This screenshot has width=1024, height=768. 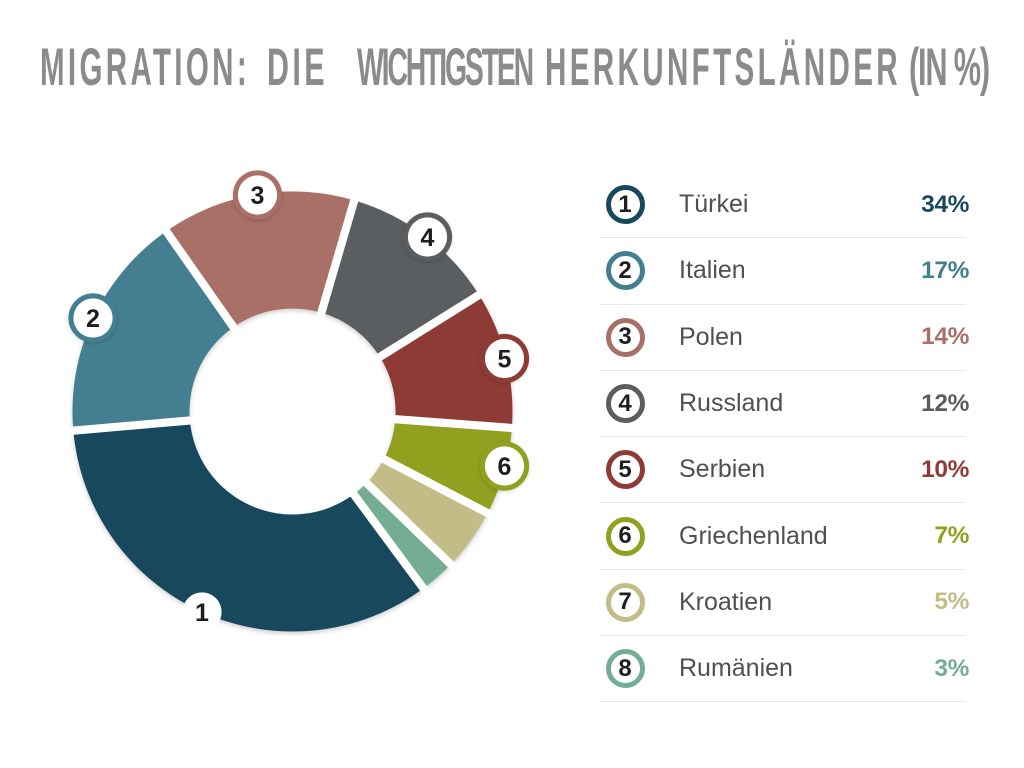 What do you see at coordinates (297, 67) in the screenshot?
I see `svg-text: DIE` at bounding box center [297, 67].